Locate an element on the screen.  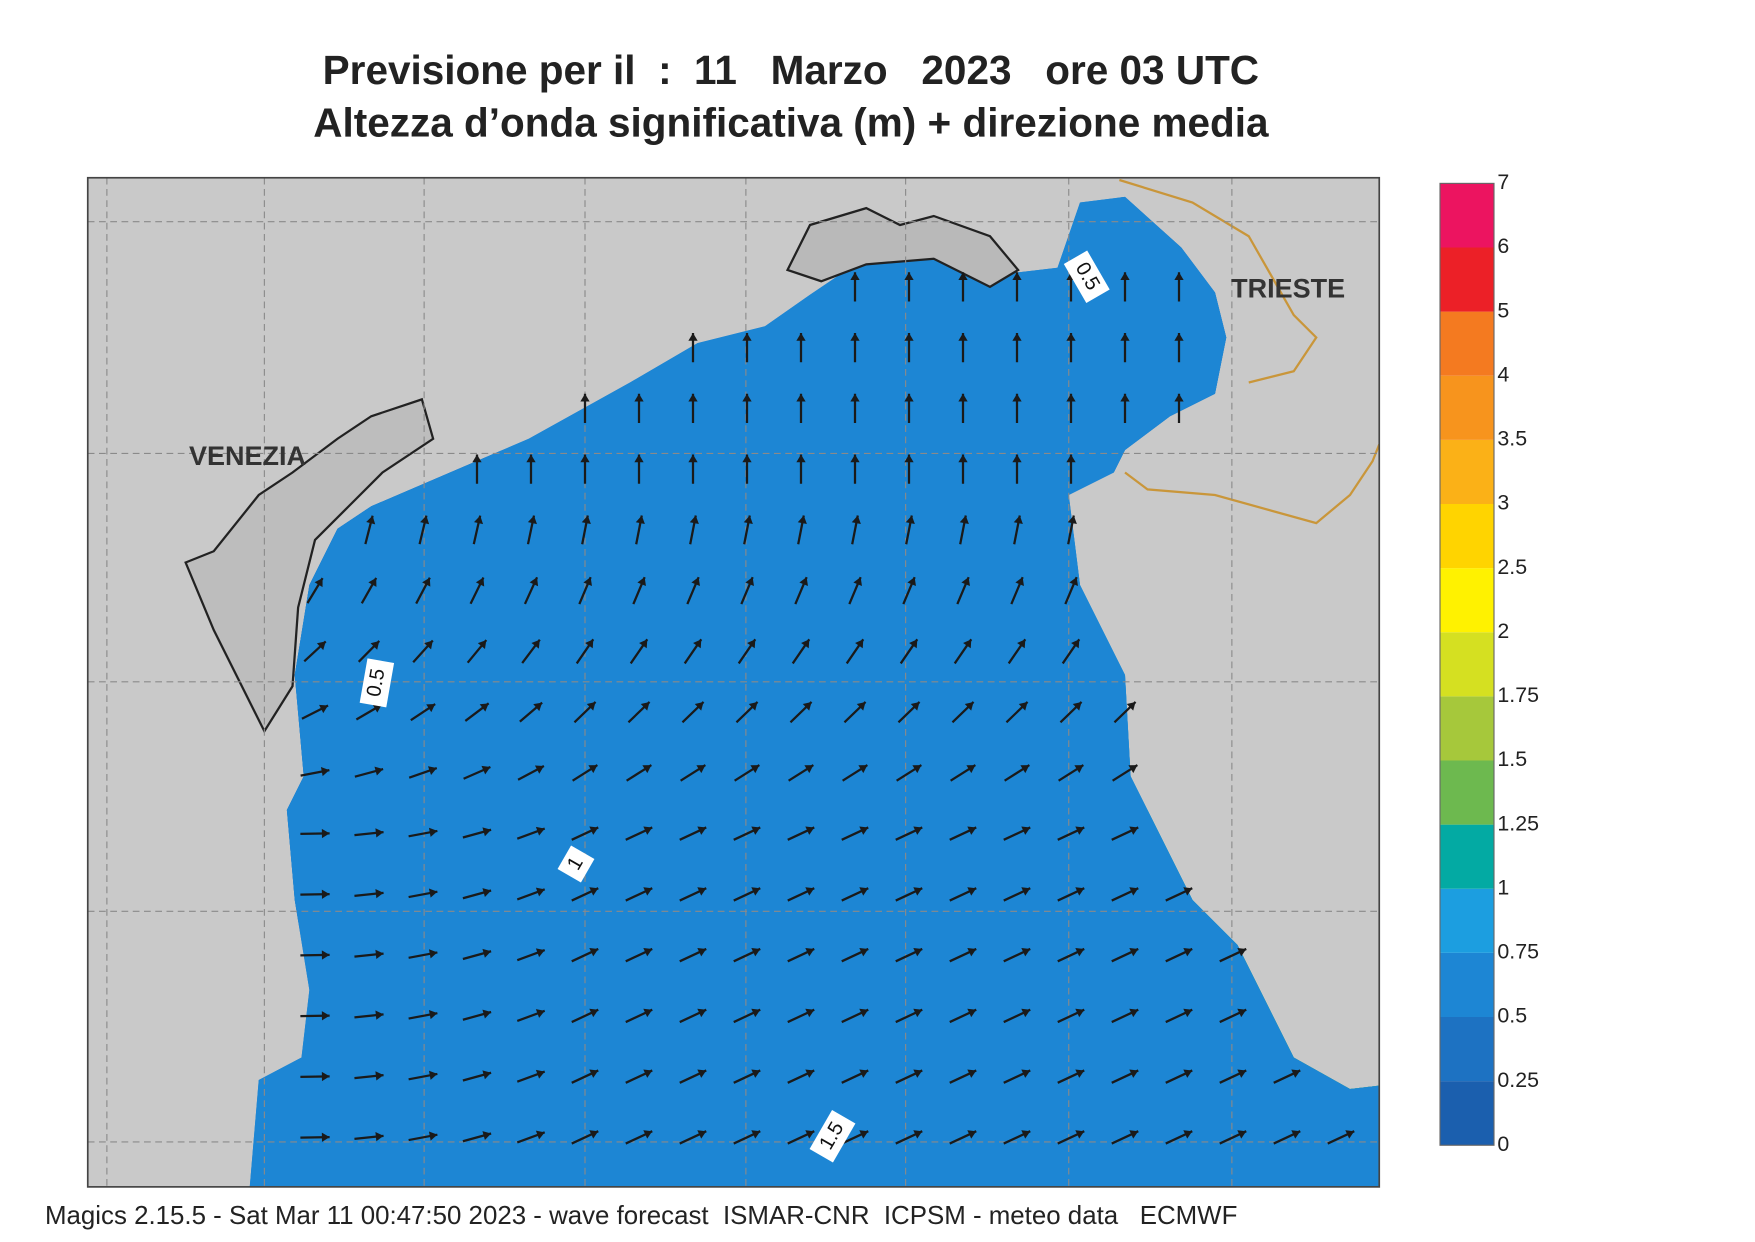
place-label: TRIESTE is located at coordinates (1288, 288).